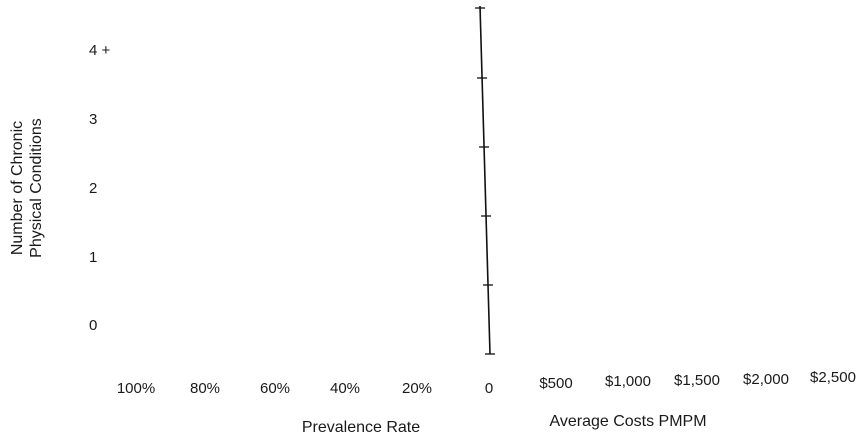 This screenshot has height=438, width=865. I want to click on y-tick-label: 3, so click(93, 119).